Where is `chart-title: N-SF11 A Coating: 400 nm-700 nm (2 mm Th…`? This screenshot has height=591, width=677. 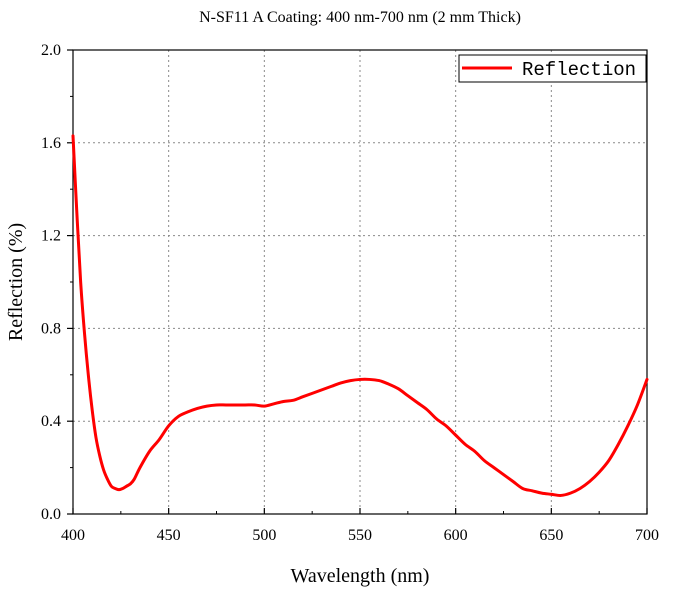 chart-title: N-SF11 A Coating: 400 nm-700 nm (2 mm Th… is located at coordinates (360, 17).